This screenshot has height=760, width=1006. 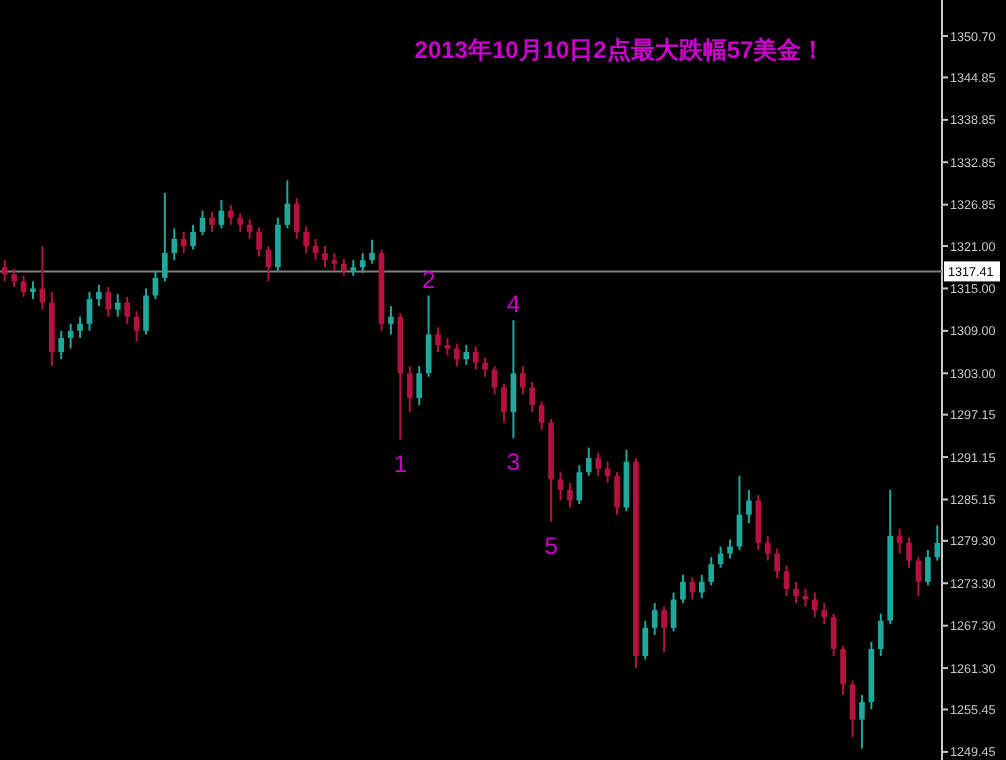 I want to click on text: 2013年10月10日2点最大跌幅57美金！, so click(x=620, y=50).